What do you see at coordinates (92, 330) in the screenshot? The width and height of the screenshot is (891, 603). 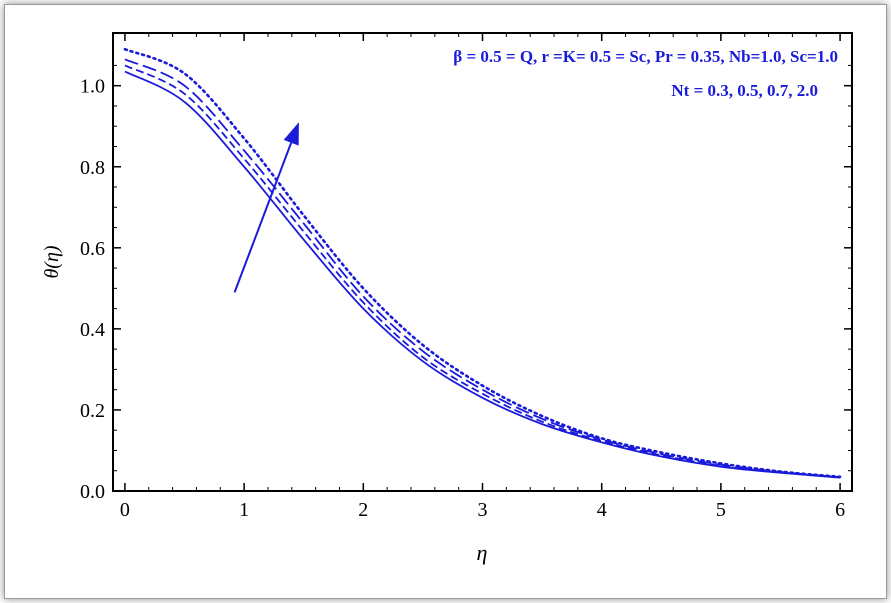 I see `y-tick-label: 0.4` at bounding box center [92, 330].